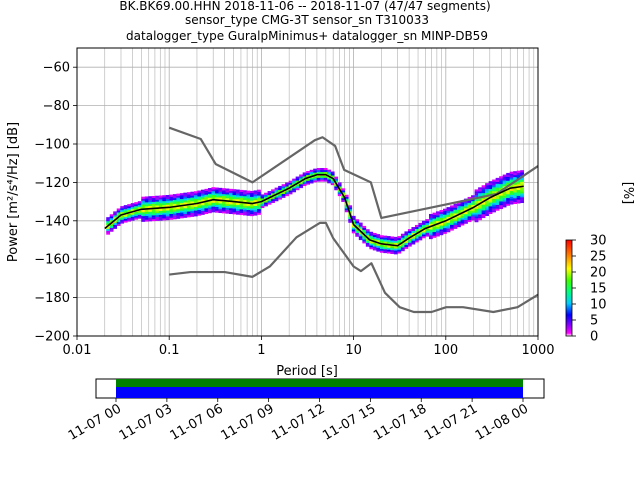 The height and width of the screenshot is (480, 640). What do you see at coordinates (349, 422) in the screenshot?
I see `coverage-tick-label: 11-07 15` at bounding box center [349, 422].